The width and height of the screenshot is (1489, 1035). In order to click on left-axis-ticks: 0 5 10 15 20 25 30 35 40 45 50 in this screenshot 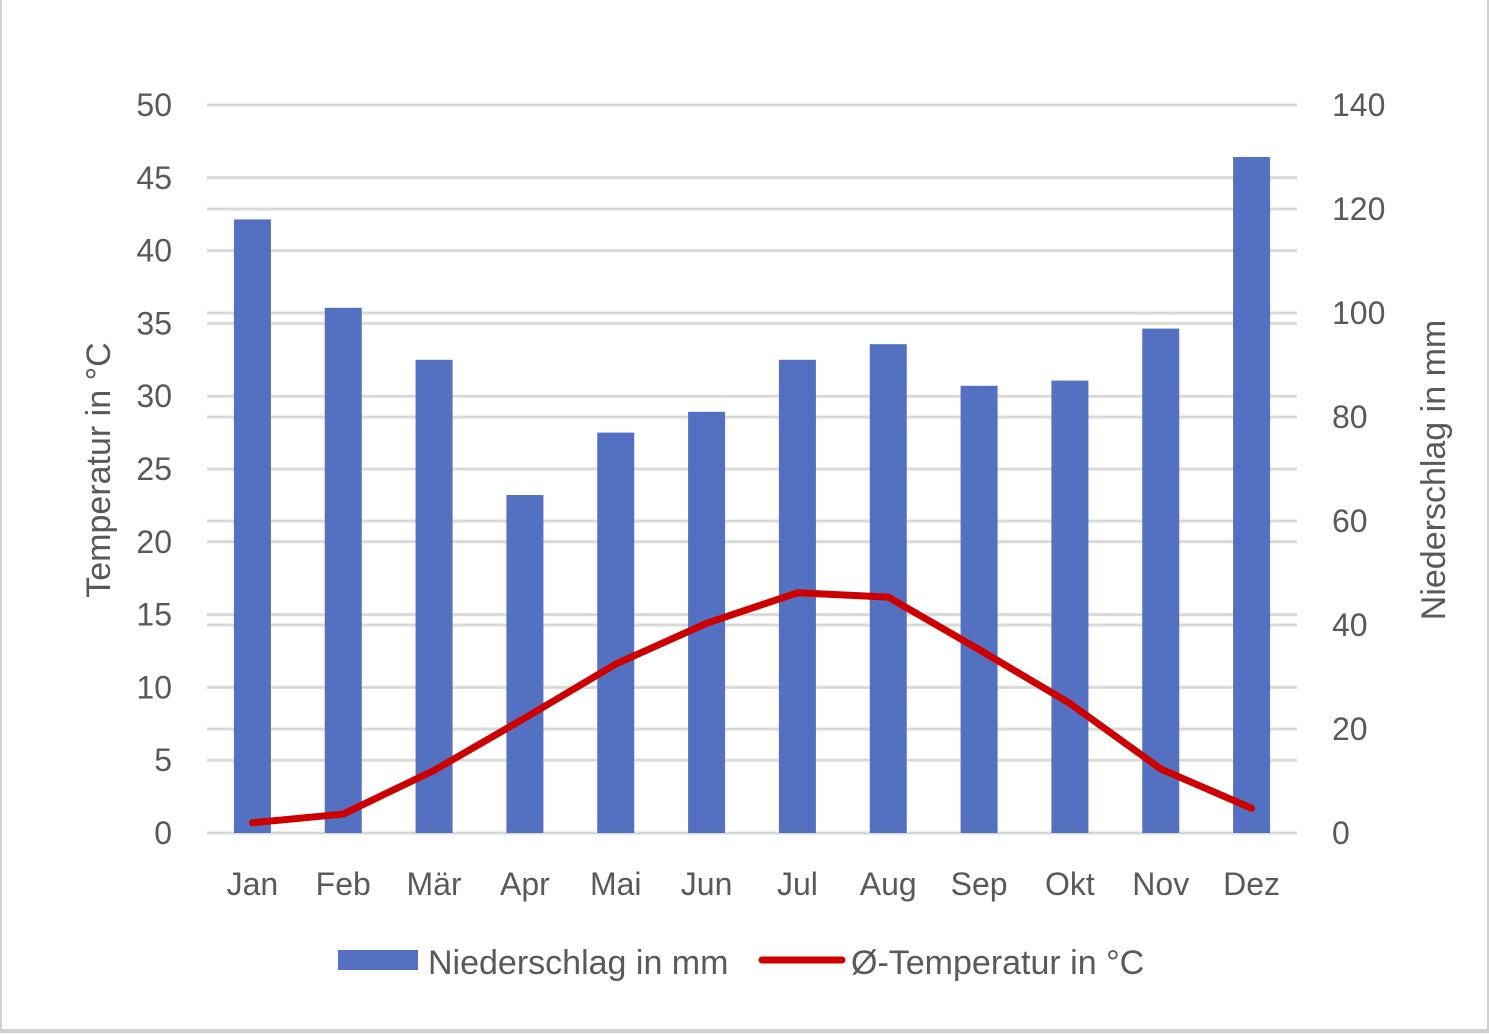, I will do `click(154, 469)`.